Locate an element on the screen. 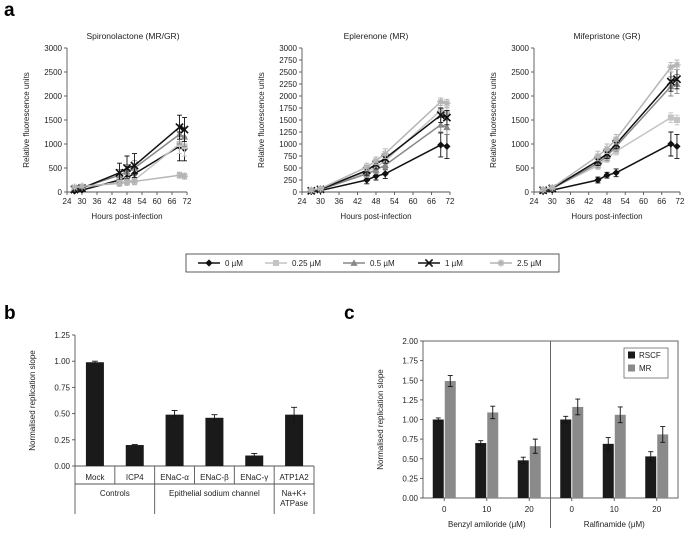 The height and width of the screenshot is (539, 685). y-tick-label: 1250 is located at coordinates (288, 132).